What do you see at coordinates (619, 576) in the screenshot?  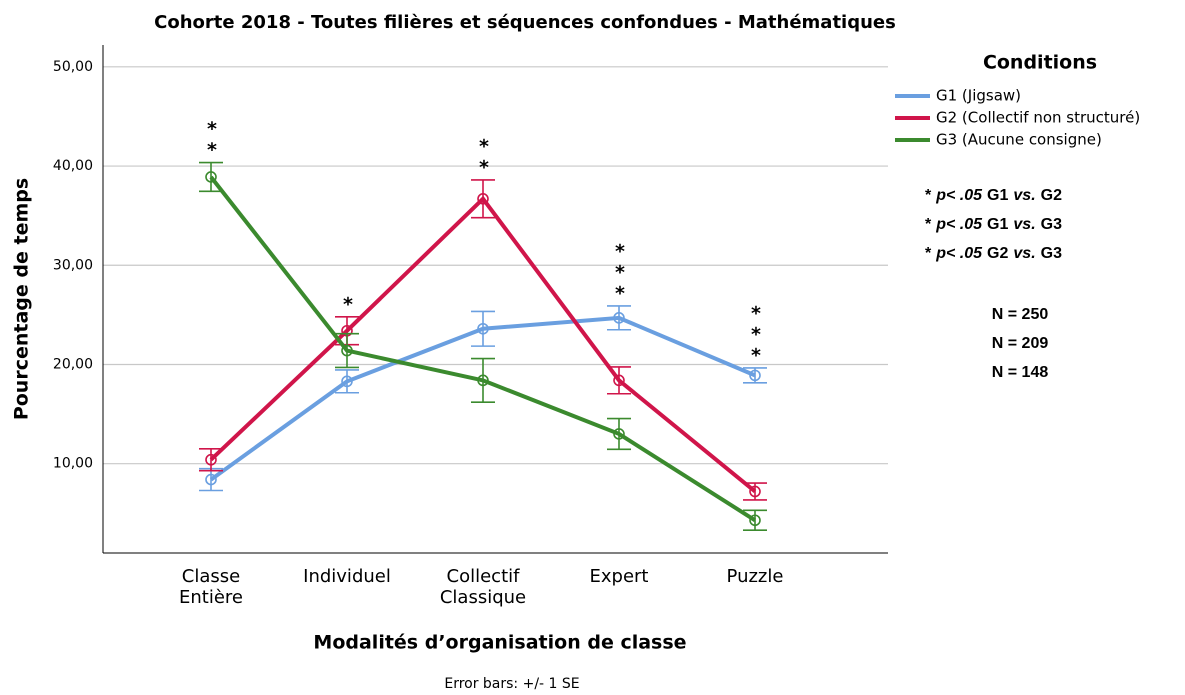 I see `x-tick-label: Expert` at bounding box center [619, 576].